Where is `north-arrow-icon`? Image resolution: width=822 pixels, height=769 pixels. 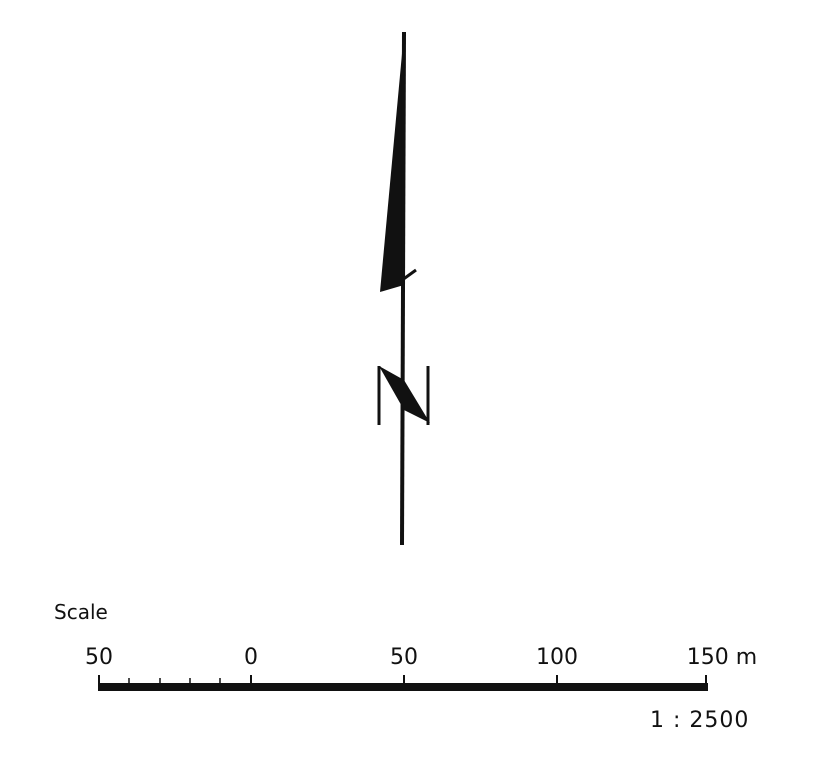
north-arrow-icon is located at coordinates (398, 288).